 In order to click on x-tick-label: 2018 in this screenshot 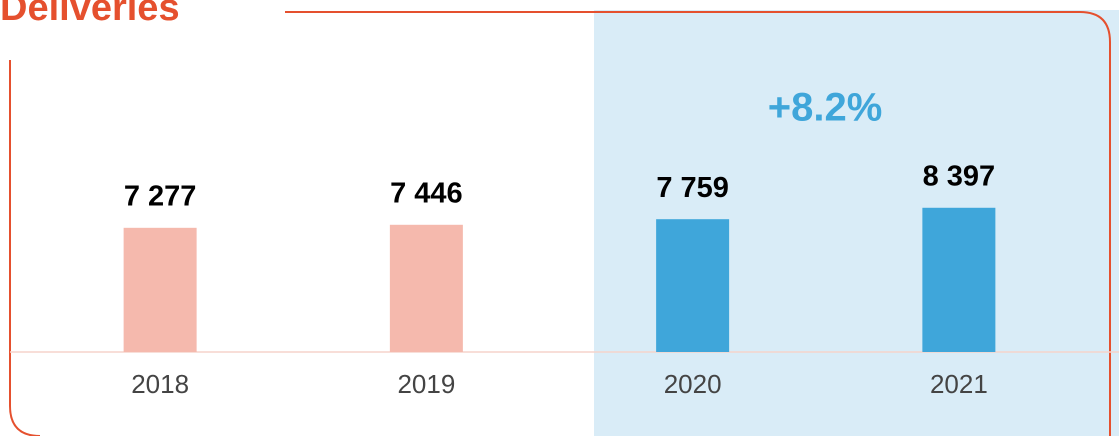, I will do `click(160, 384)`.